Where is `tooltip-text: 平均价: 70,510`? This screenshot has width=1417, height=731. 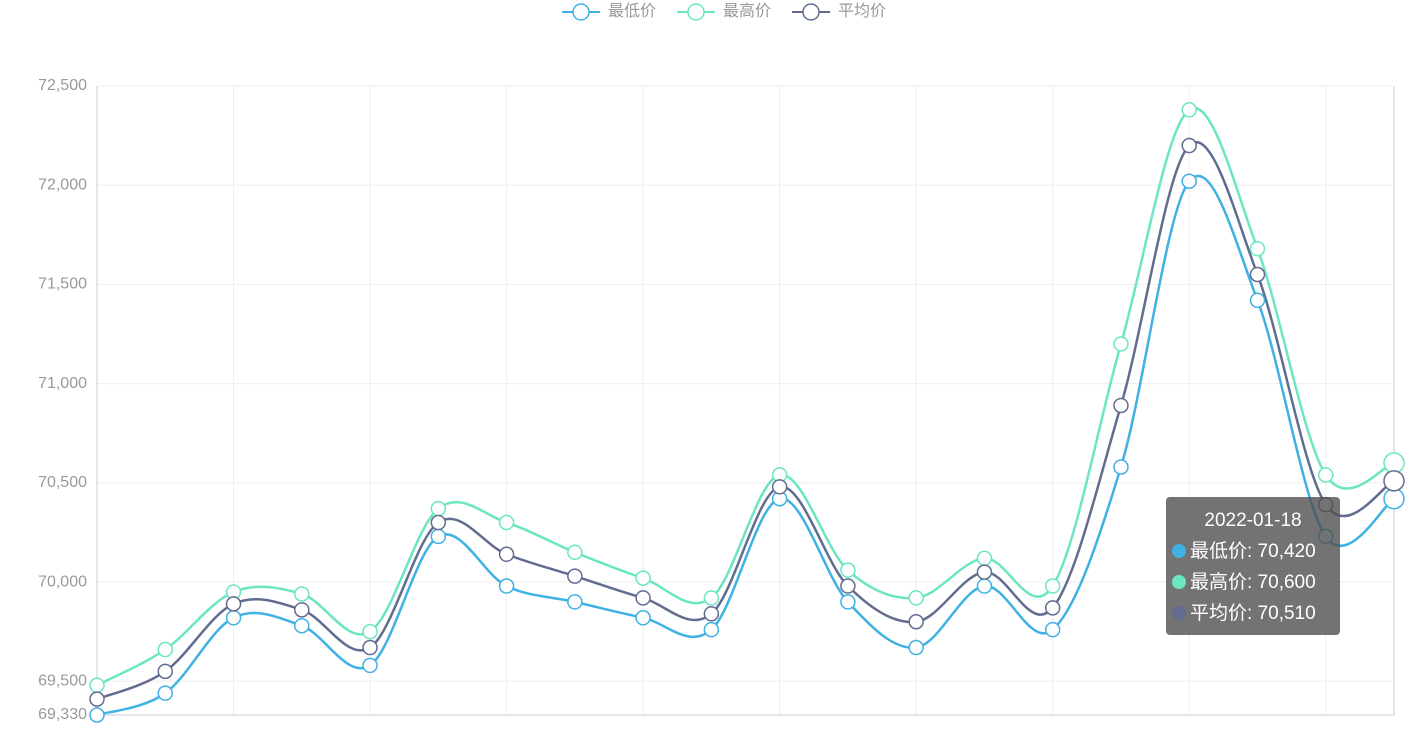
tooltip-text: 平均价: 70,510 is located at coordinates (1253, 613).